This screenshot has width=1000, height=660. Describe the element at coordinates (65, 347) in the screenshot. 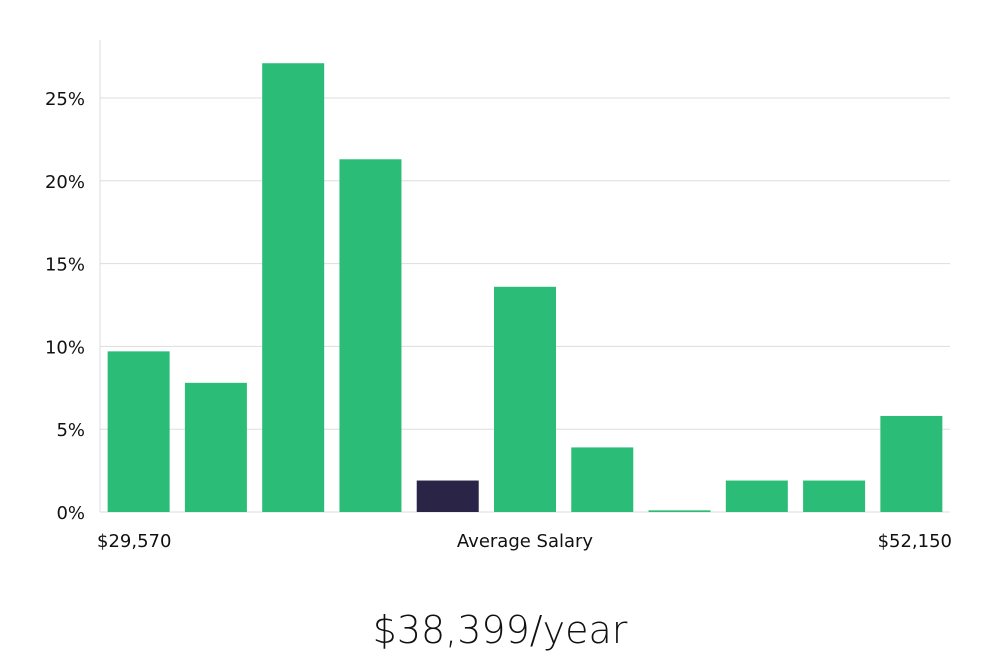

I see `y-tick-label: 10%` at that location.